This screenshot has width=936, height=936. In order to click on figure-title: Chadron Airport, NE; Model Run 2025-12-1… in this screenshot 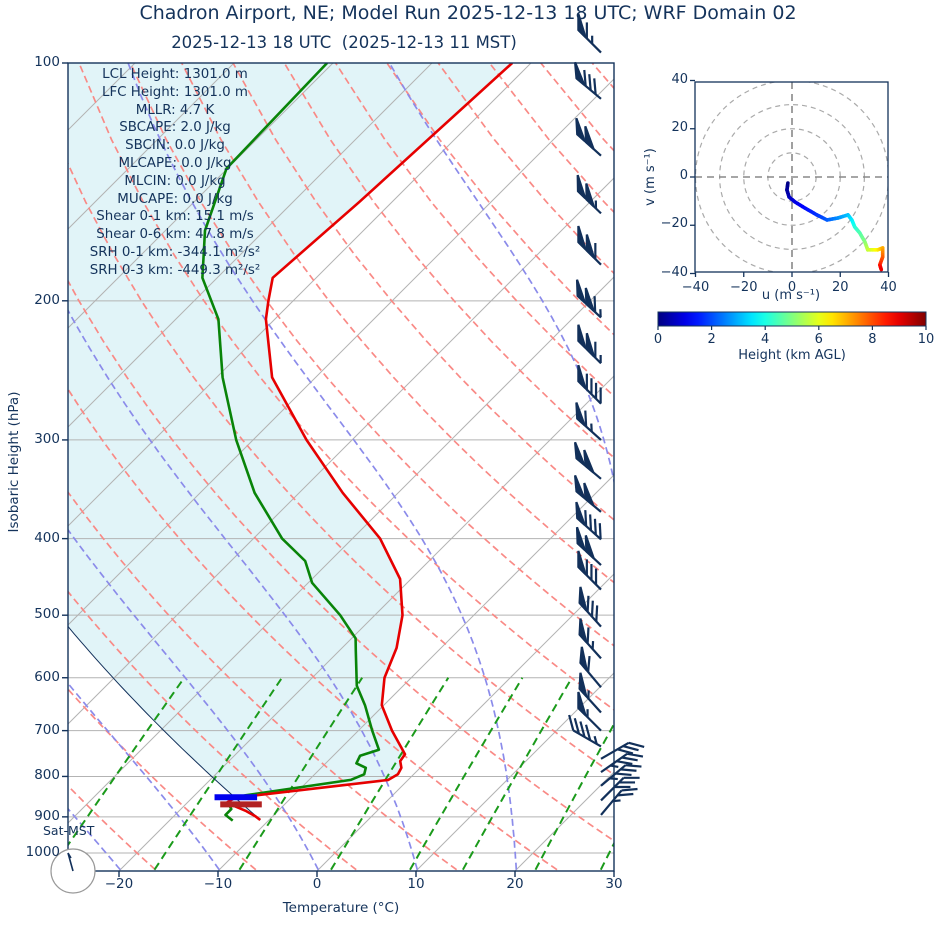, I will do `click(468, 13)`.